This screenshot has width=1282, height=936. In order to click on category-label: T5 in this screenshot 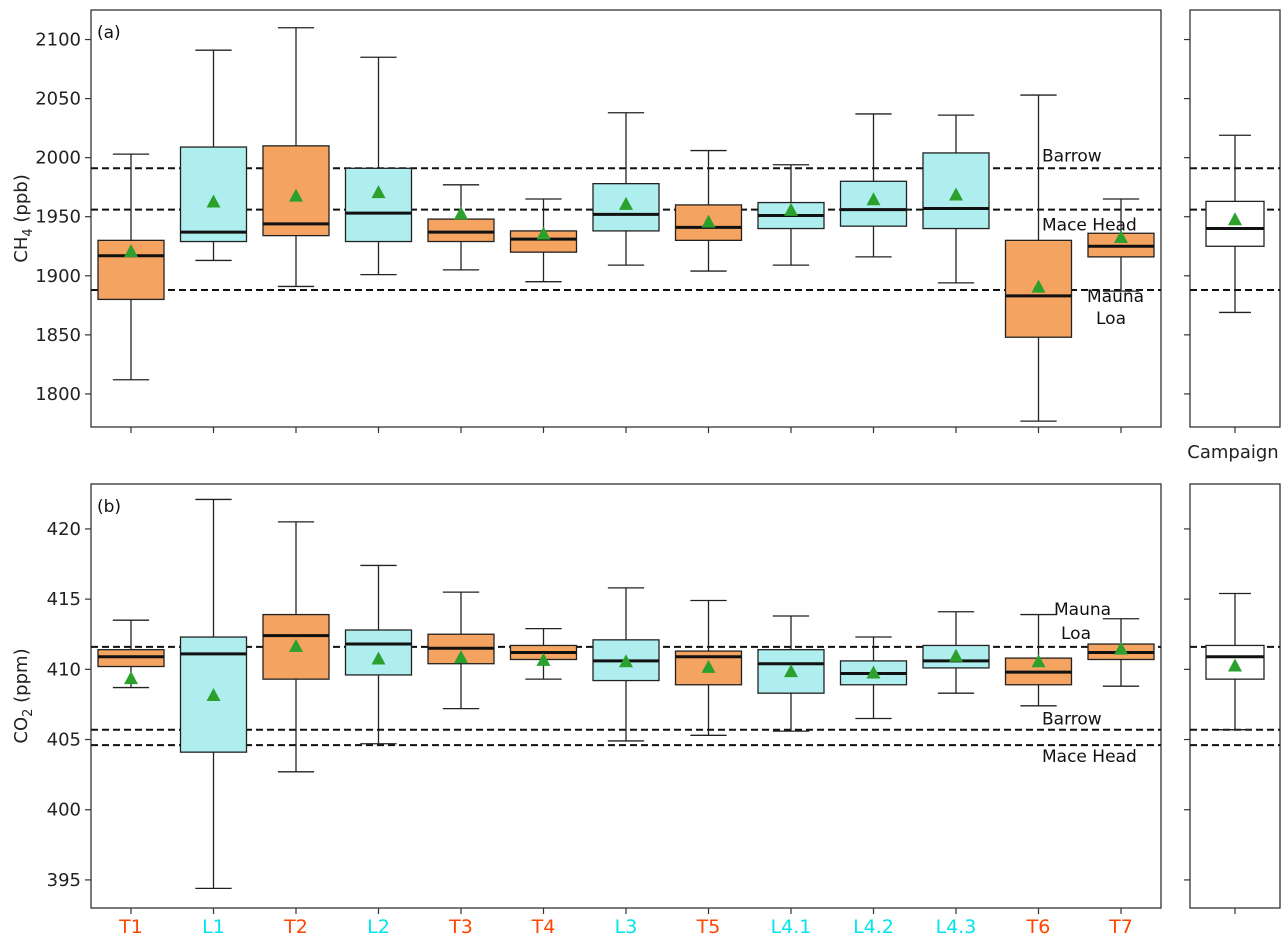, I will do `click(708, 926)`.